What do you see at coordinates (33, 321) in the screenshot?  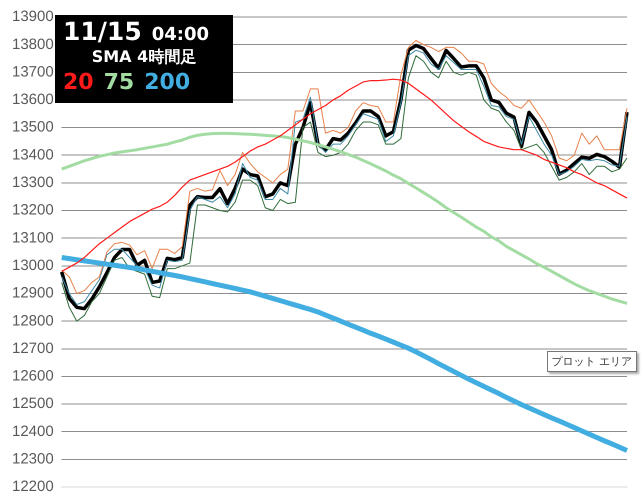 I see `y-tick-label: 12800` at bounding box center [33, 321].